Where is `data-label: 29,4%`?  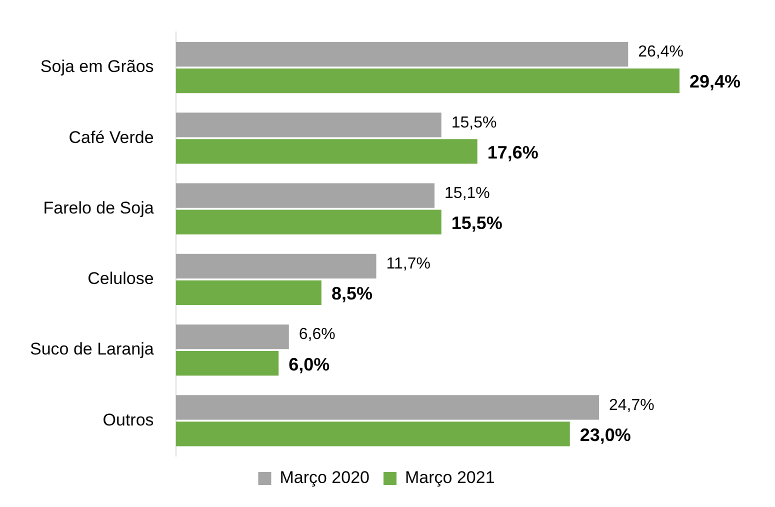
data-label: 29,4% is located at coordinates (715, 82).